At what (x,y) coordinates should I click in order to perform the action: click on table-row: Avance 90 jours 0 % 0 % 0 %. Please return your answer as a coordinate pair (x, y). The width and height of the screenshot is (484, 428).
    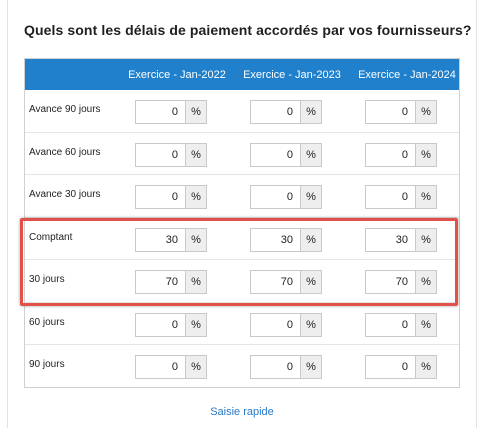
    Looking at the image, I should click on (242, 111).